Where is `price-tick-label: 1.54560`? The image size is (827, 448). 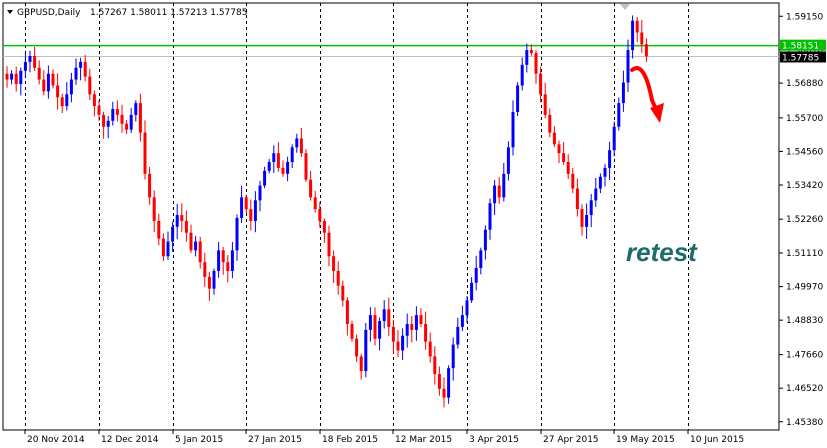 price-tick-label: 1.54560 is located at coordinates (804, 152).